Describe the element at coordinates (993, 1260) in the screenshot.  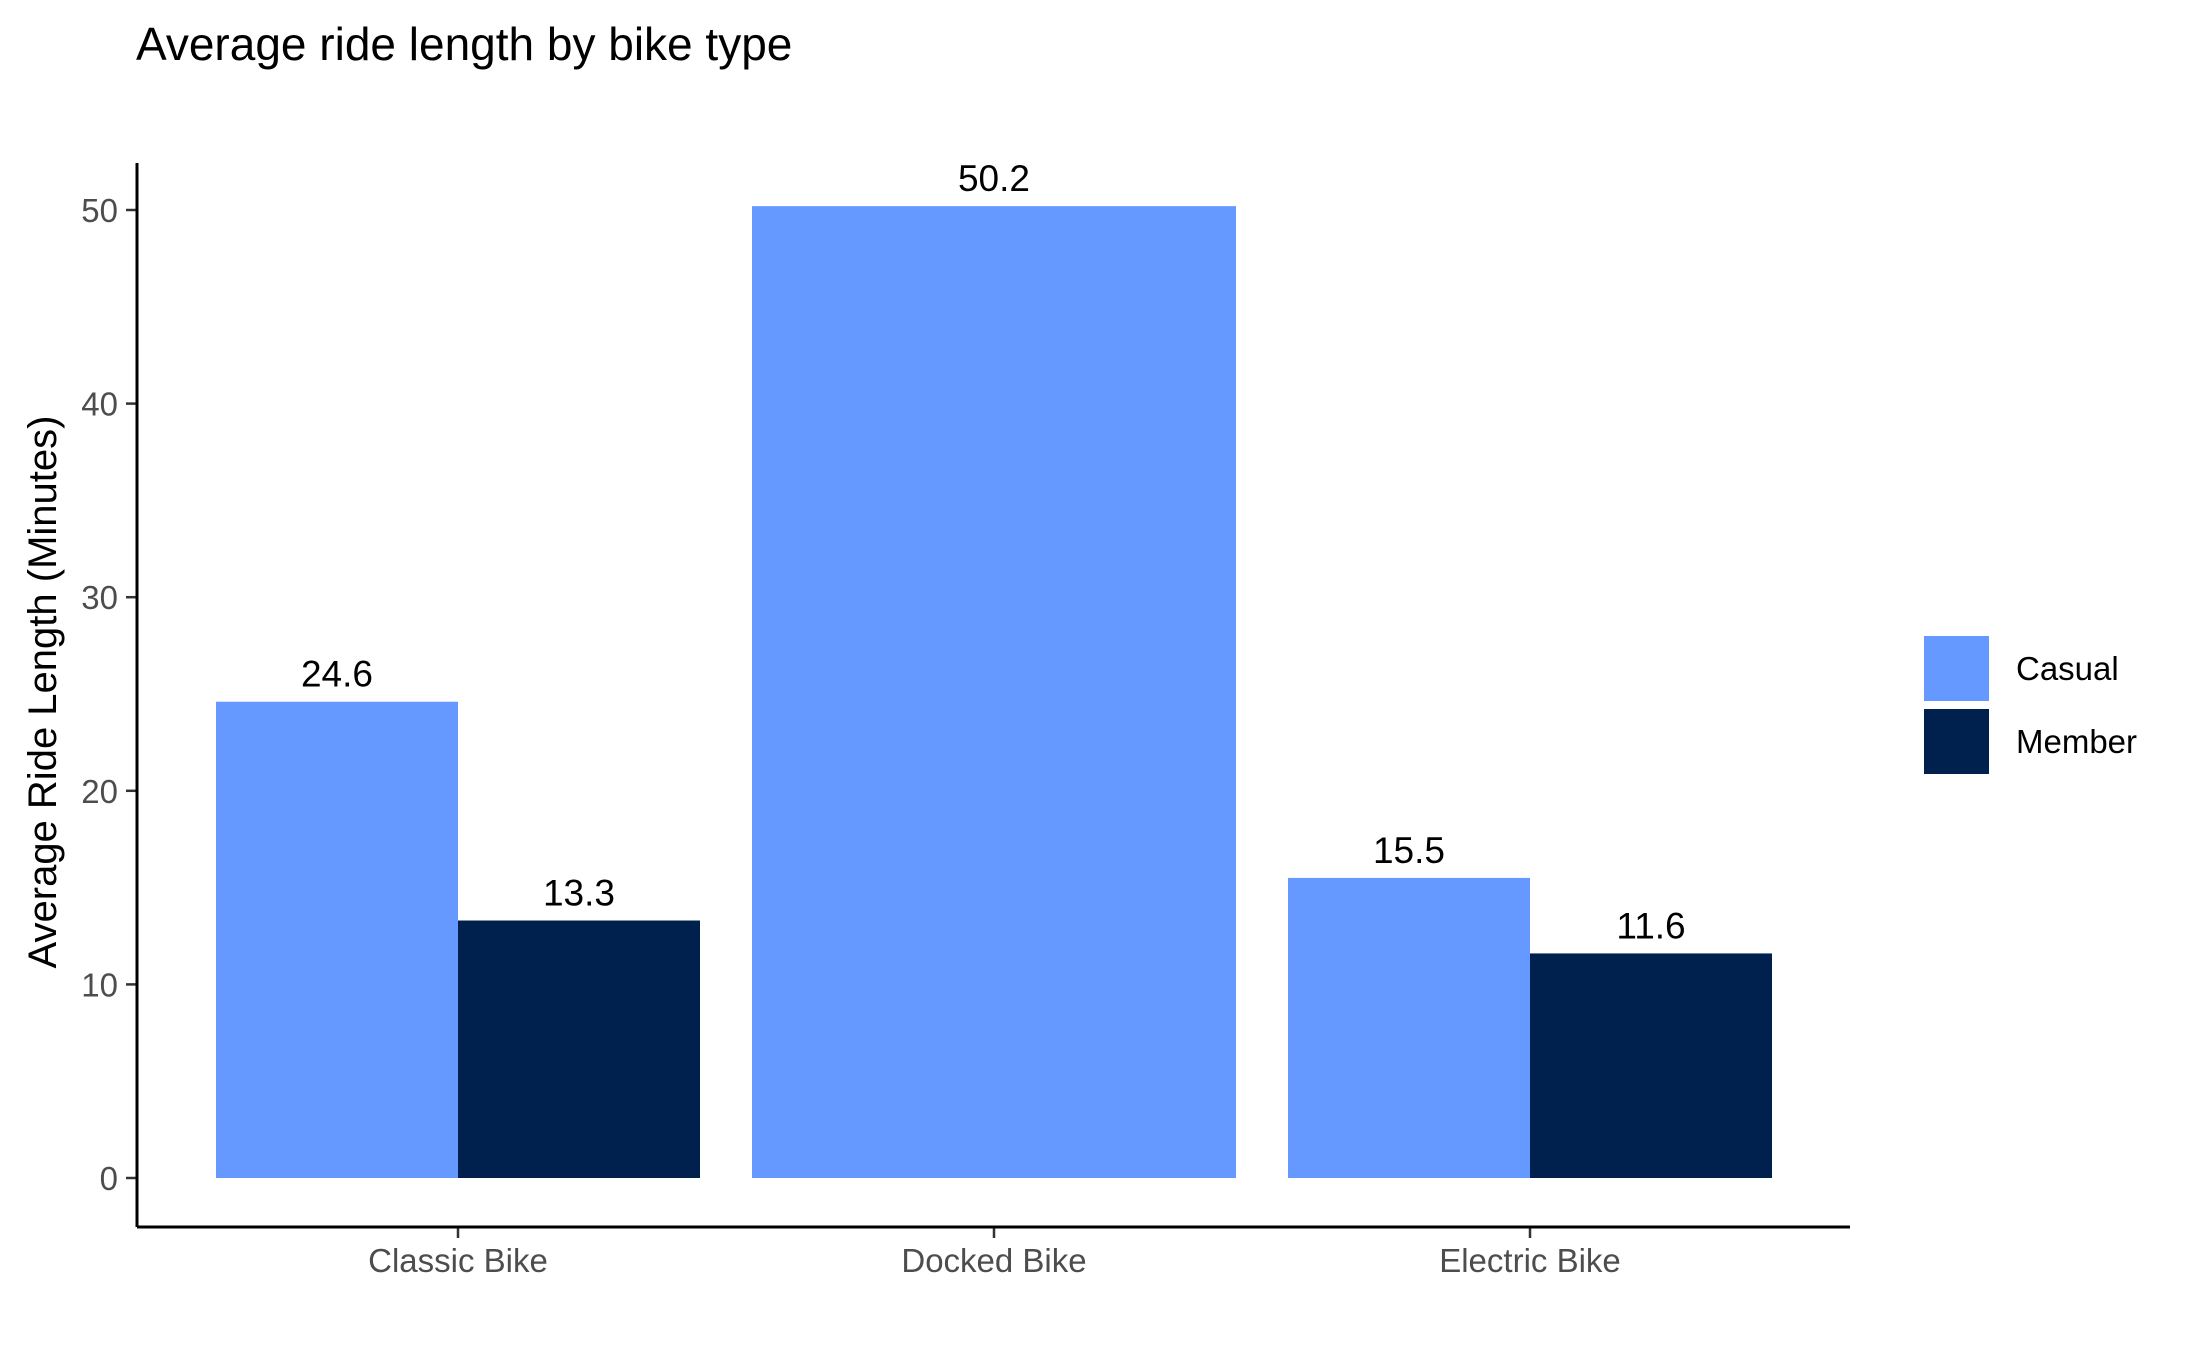
I see `x-tick-label: Docked Bike` at that location.